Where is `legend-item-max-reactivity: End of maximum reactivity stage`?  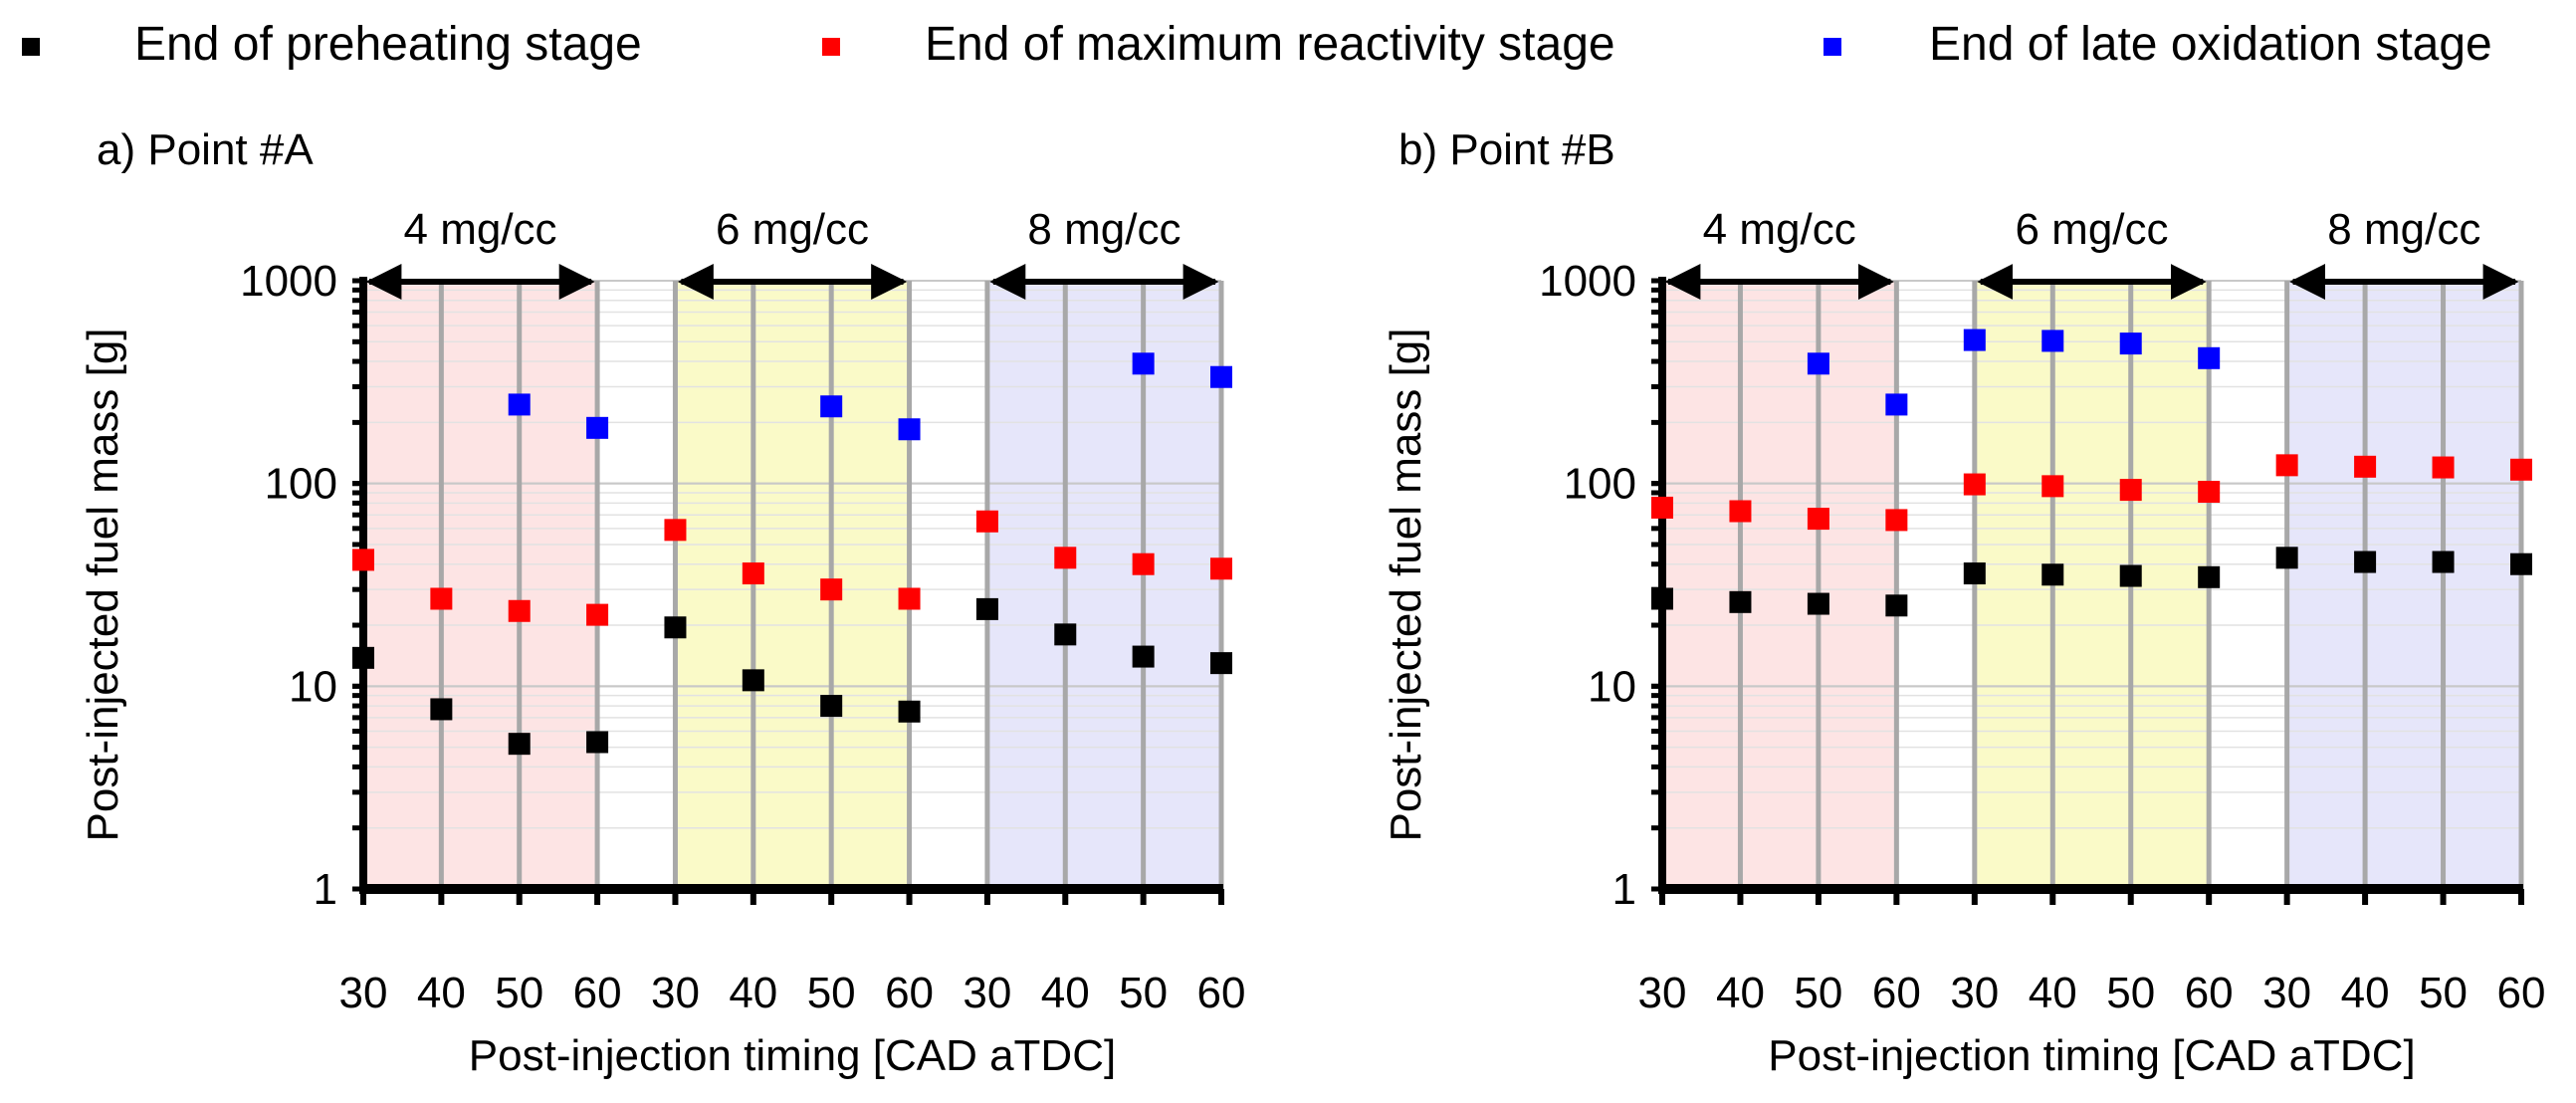 legend-item-max-reactivity: End of maximum reactivity stage is located at coordinates (1218, 44).